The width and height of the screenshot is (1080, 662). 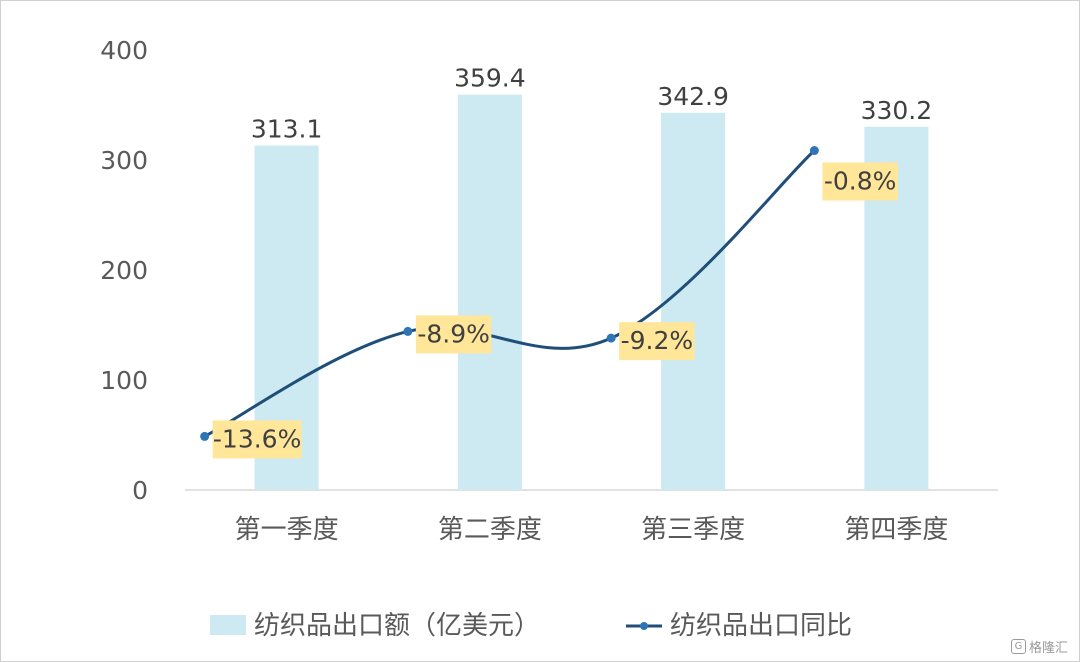 What do you see at coordinates (124, 50) in the screenshot?
I see `y-tick-label: 400` at bounding box center [124, 50].